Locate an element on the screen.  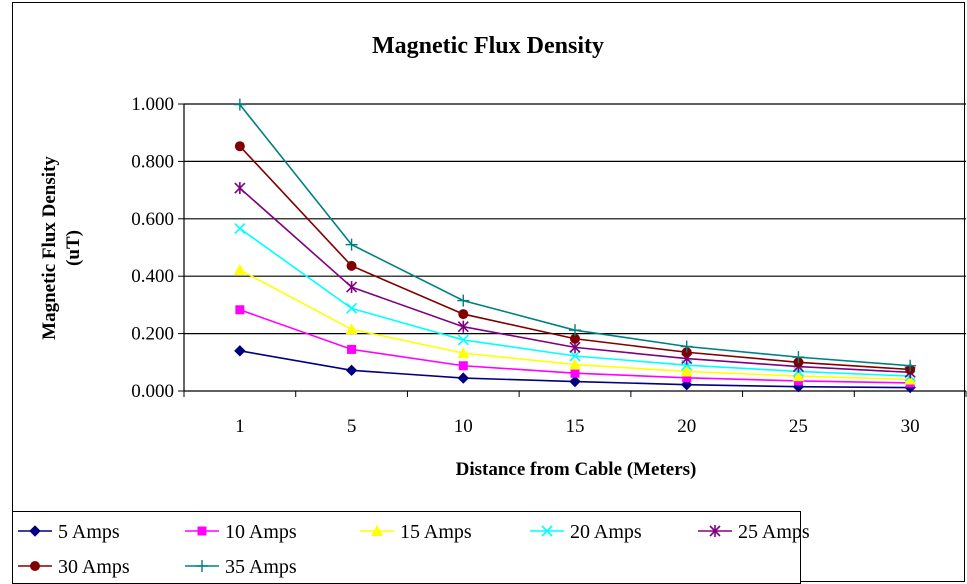
legend-item-15-amps: 15 Amps is located at coordinates (416, 532).